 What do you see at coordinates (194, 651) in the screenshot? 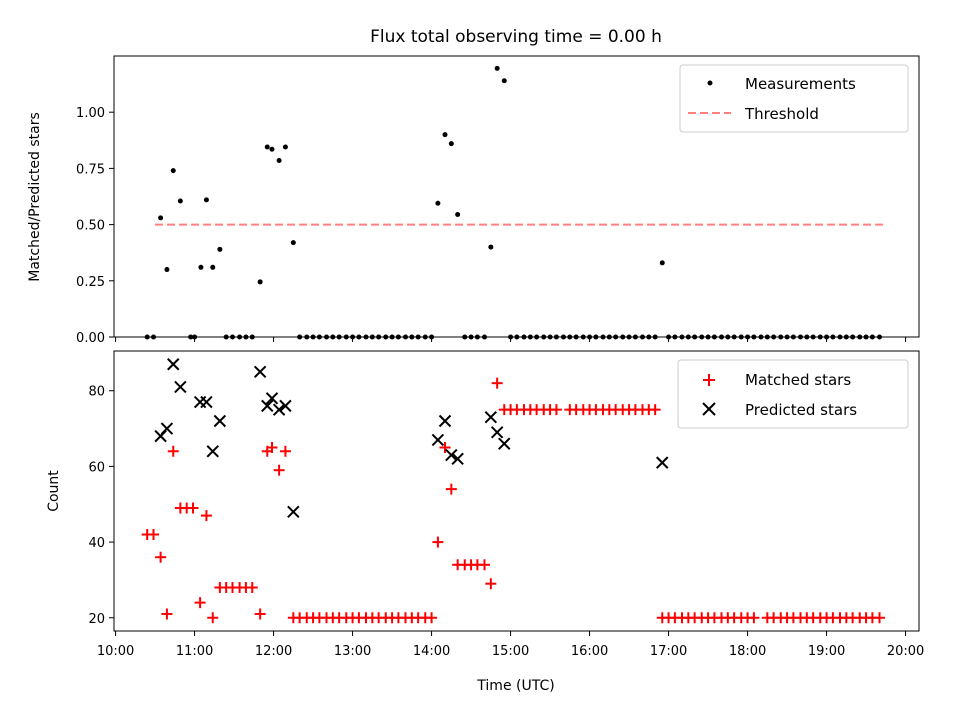
I see `x-tick-label: 11:00` at bounding box center [194, 651].